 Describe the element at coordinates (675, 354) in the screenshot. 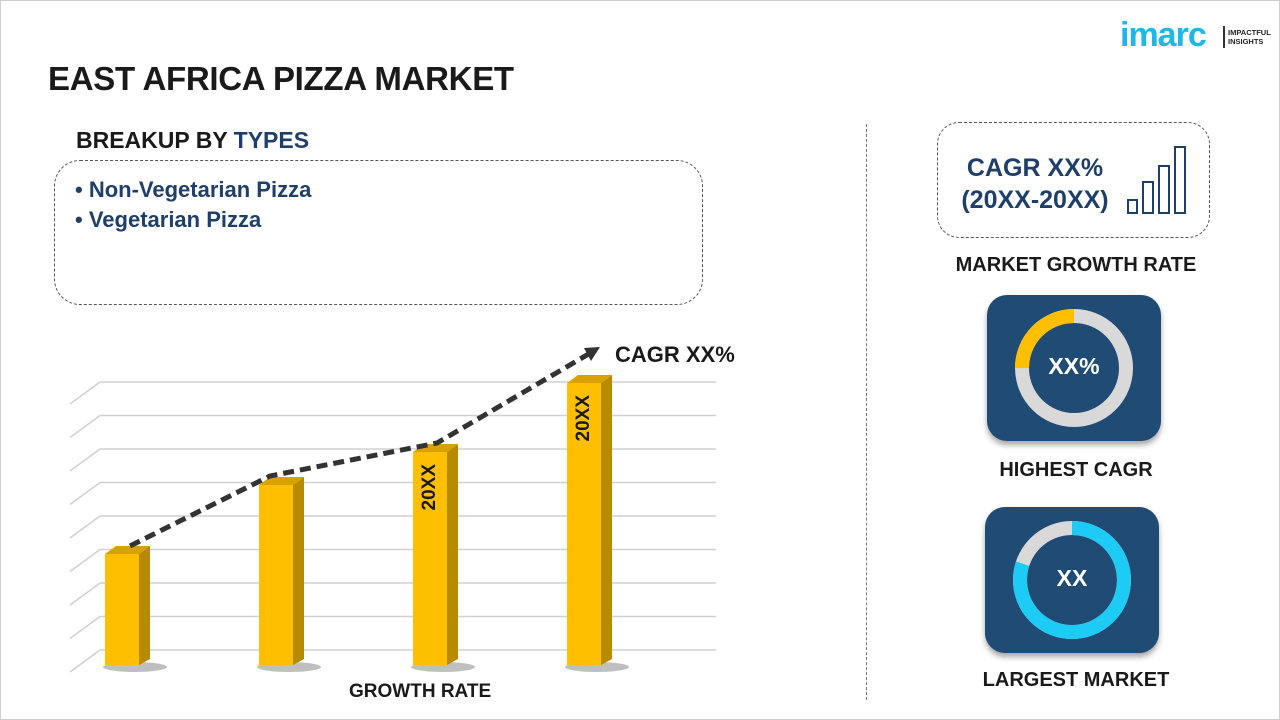

I see `trend-cagr-label: CAGR XX%` at that location.